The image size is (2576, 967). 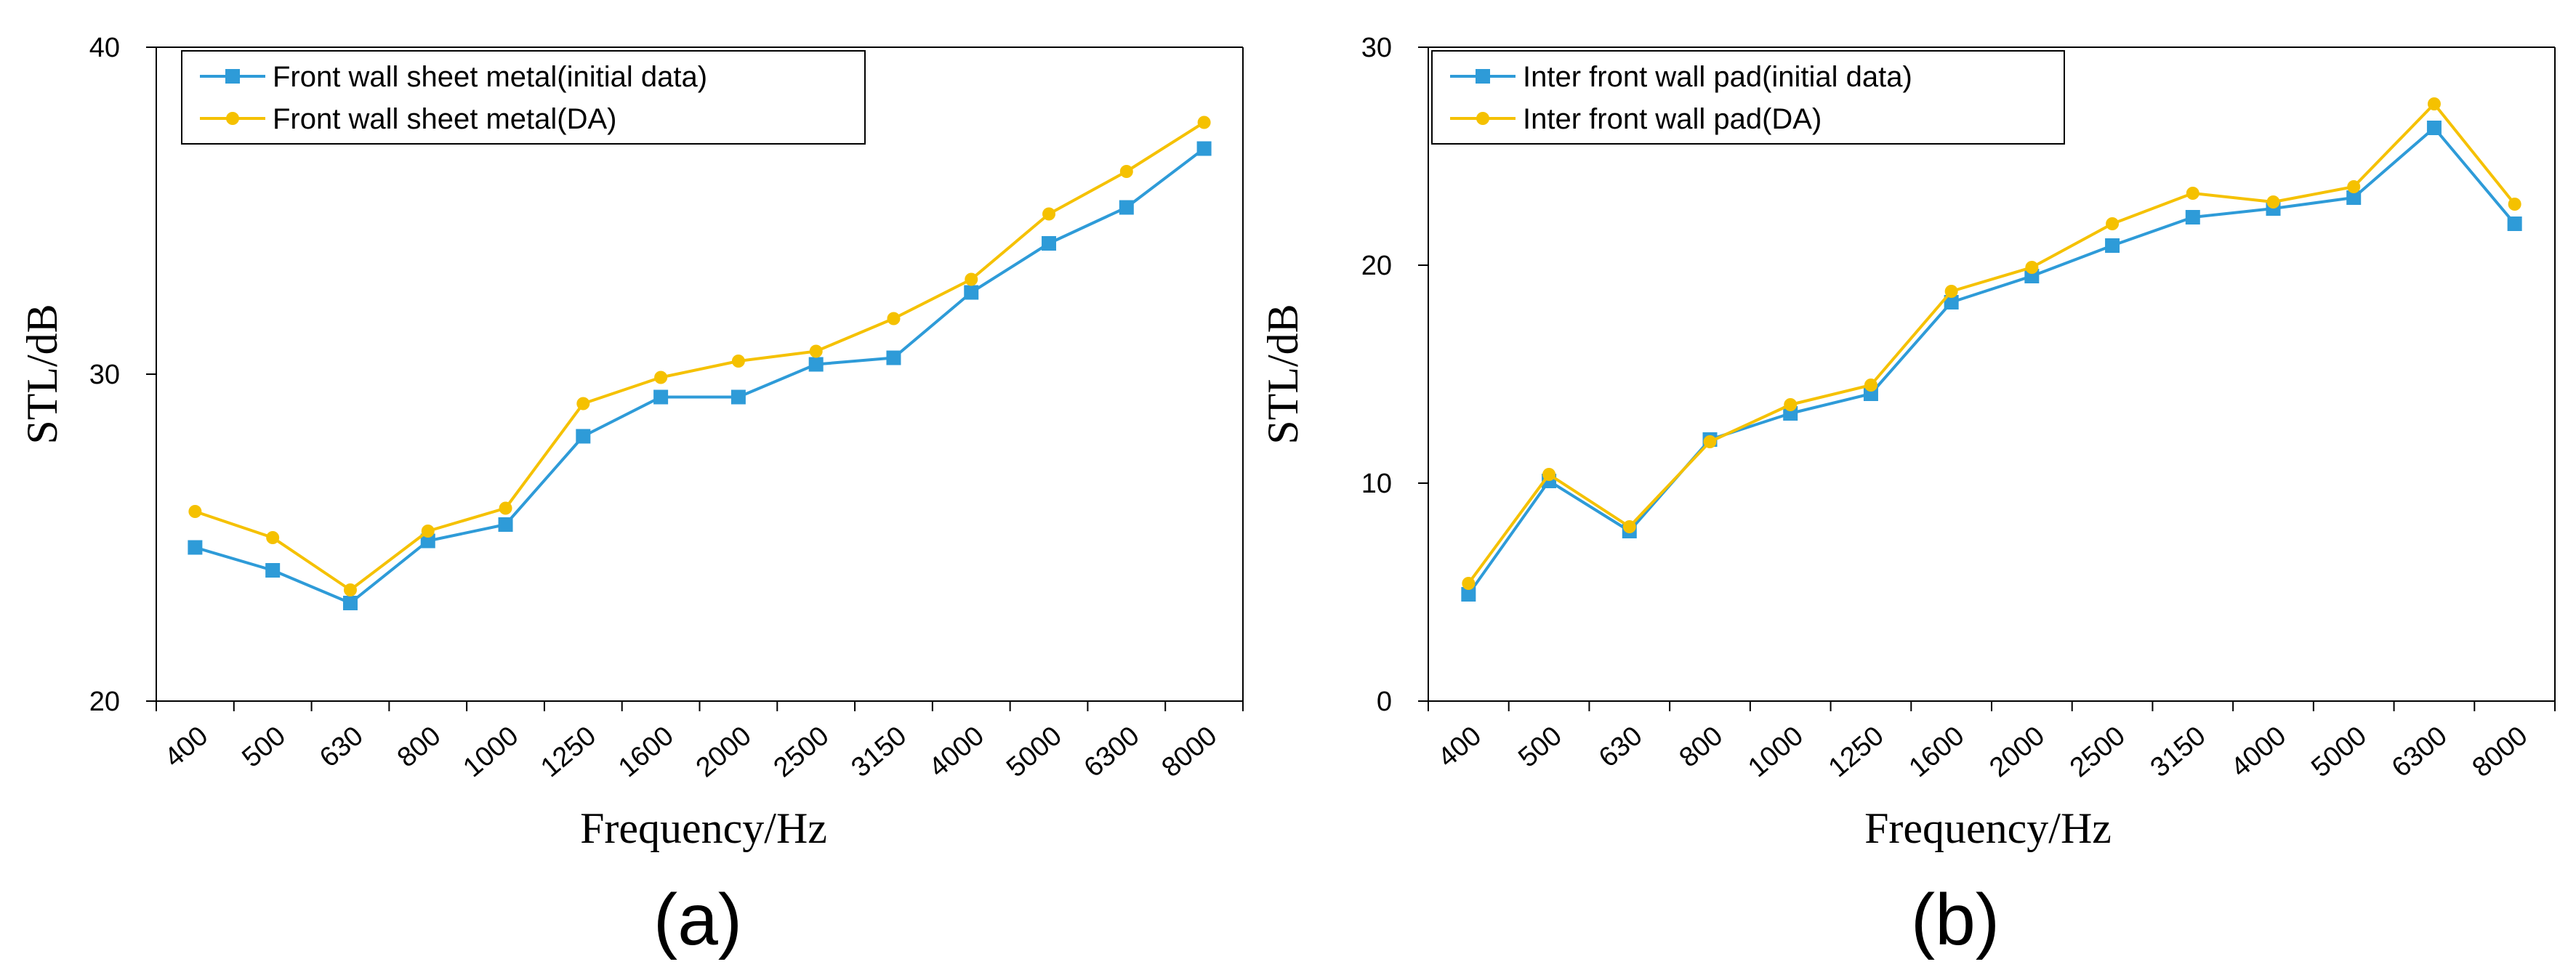 What do you see at coordinates (444, 119) in the screenshot?
I see `legend-label: Front wall sheet metal(DA)` at bounding box center [444, 119].